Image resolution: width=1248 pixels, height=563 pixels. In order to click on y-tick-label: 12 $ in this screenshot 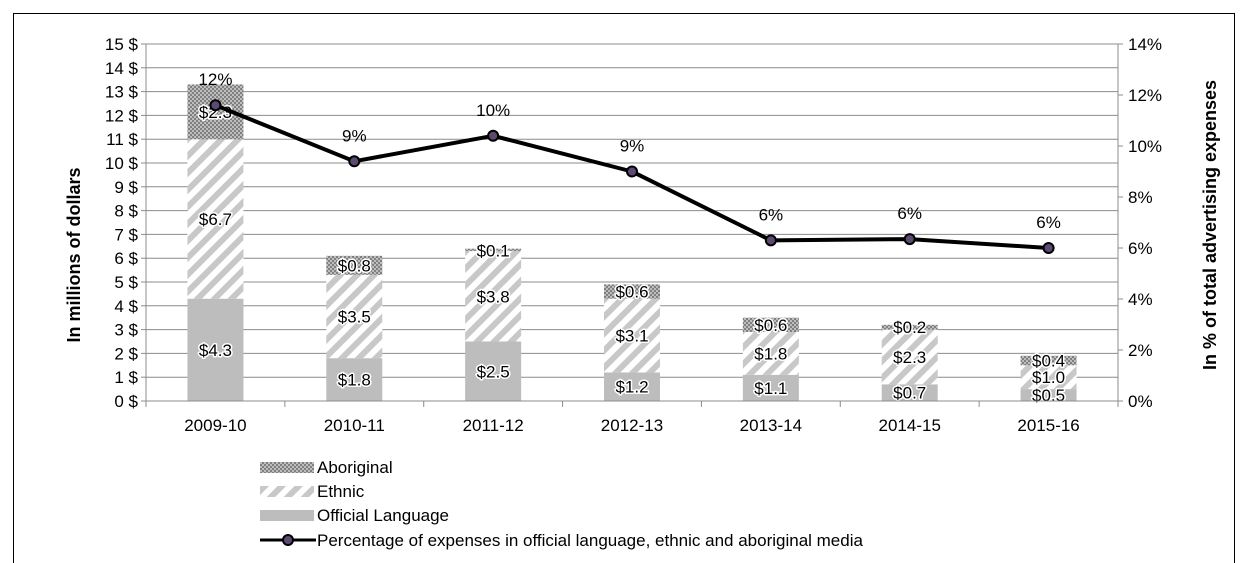, I will do `click(122, 115)`.